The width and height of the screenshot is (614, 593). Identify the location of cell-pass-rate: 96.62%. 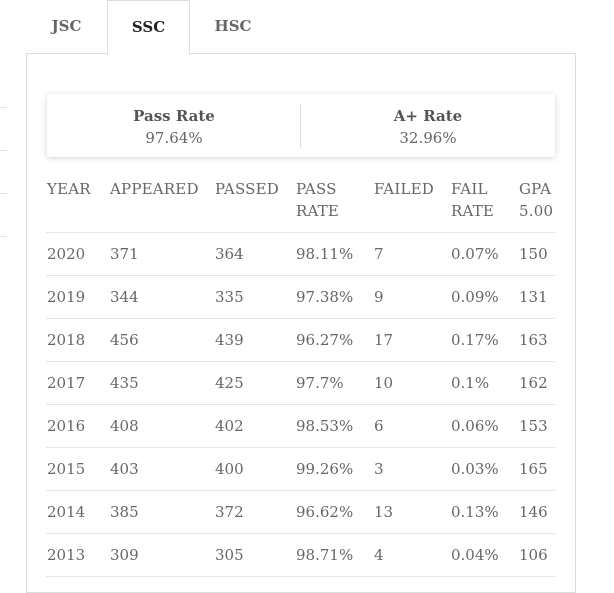
(325, 512).